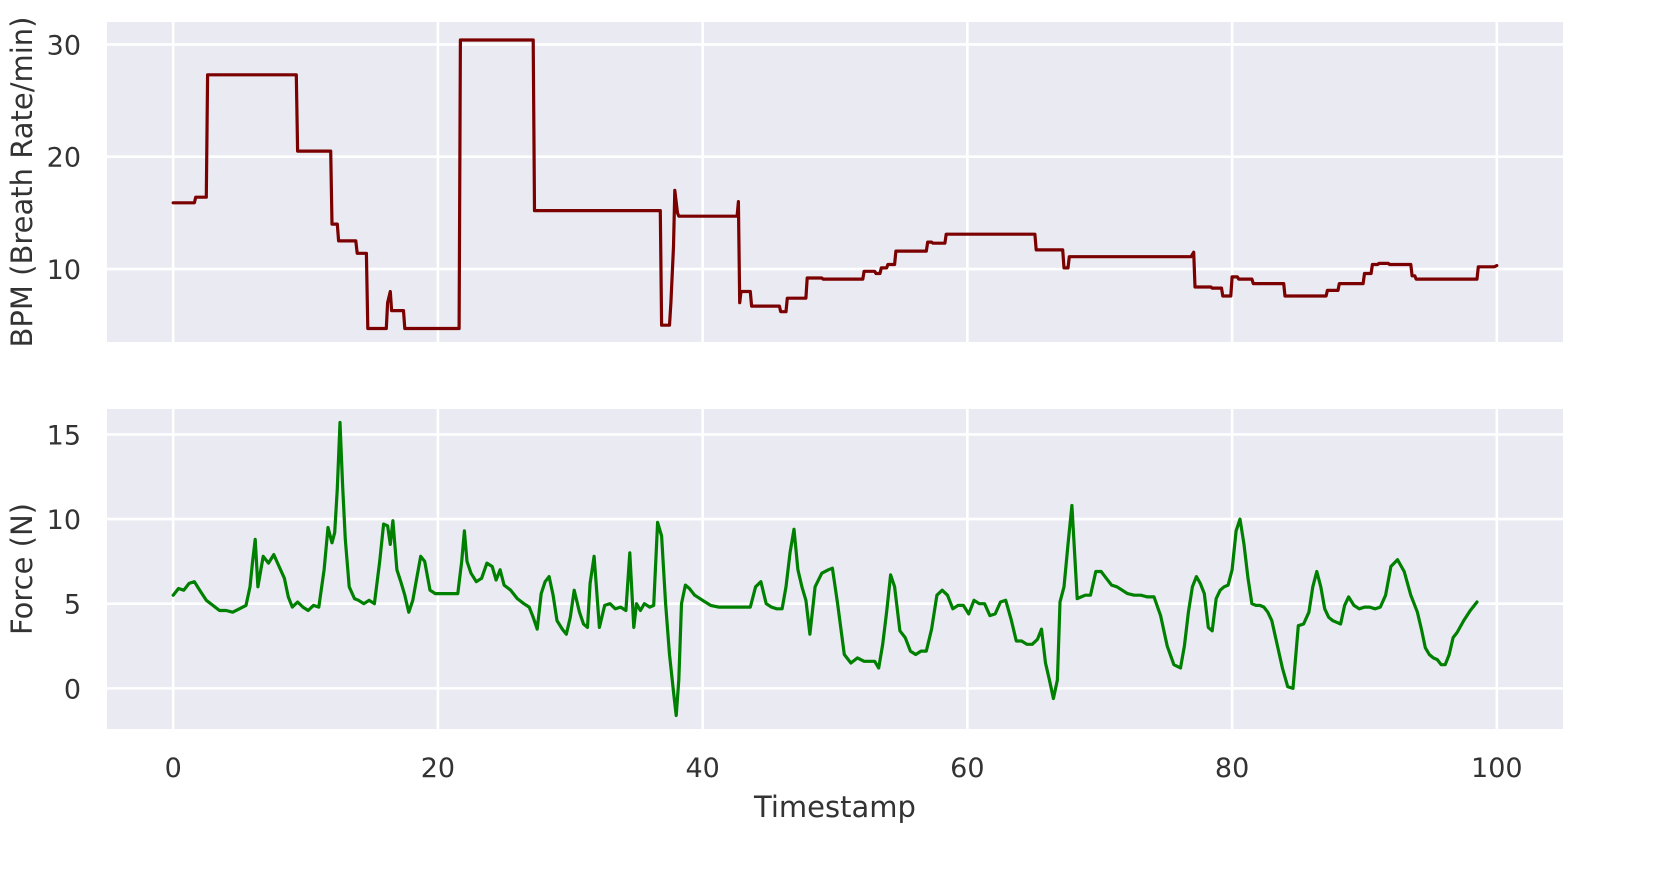  What do you see at coordinates (22, 569) in the screenshot?
I see `force-y-axis-label: Force (N)` at bounding box center [22, 569].